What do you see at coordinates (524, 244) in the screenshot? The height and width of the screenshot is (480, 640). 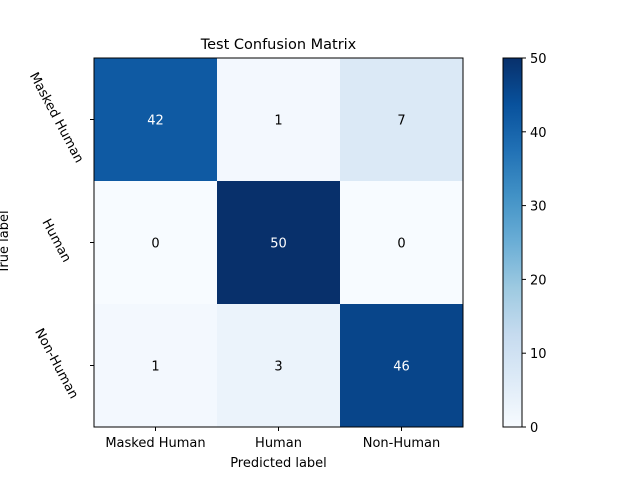 I see `colorbar: 0 10 20 30 40 50` at bounding box center [524, 244].